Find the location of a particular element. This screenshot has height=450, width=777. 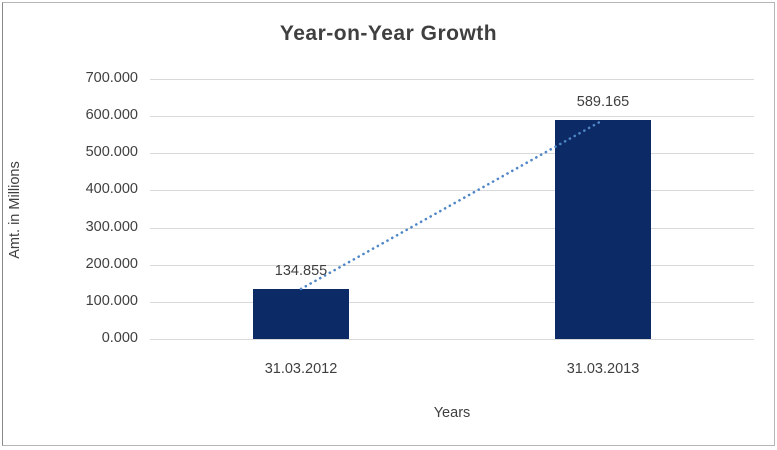

y-tick-label: 600.000 is located at coordinates (111, 115).